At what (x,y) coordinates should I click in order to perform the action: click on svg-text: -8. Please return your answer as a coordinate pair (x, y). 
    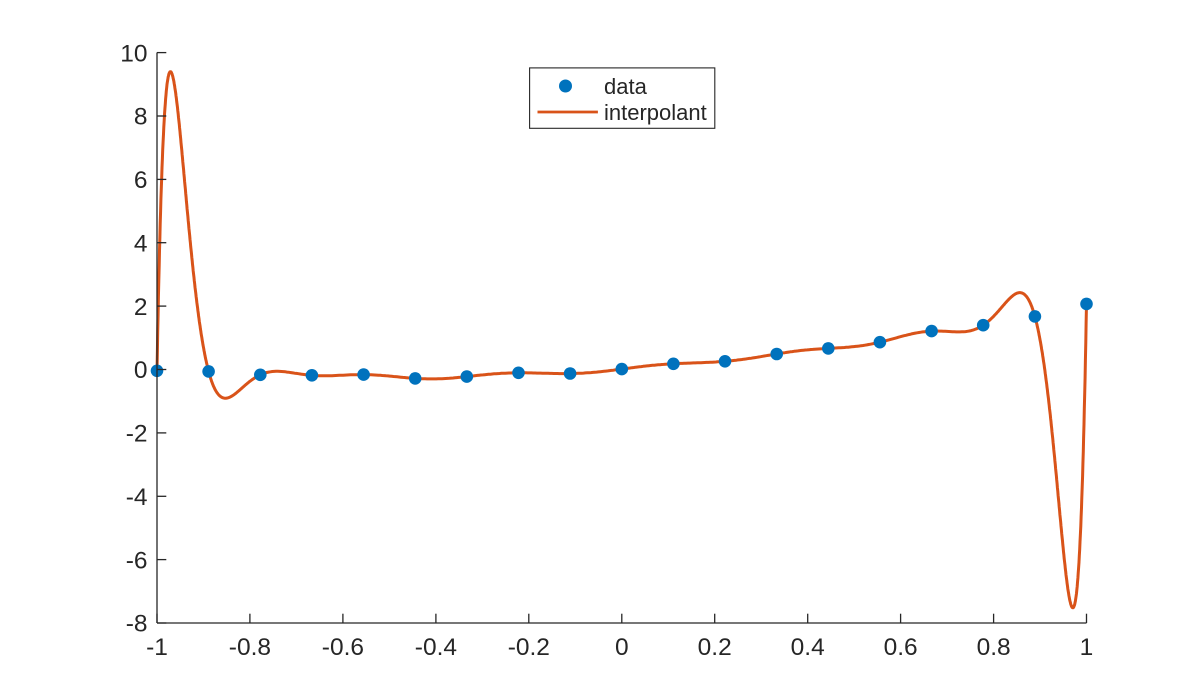
    Looking at the image, I should click on (137, 624).